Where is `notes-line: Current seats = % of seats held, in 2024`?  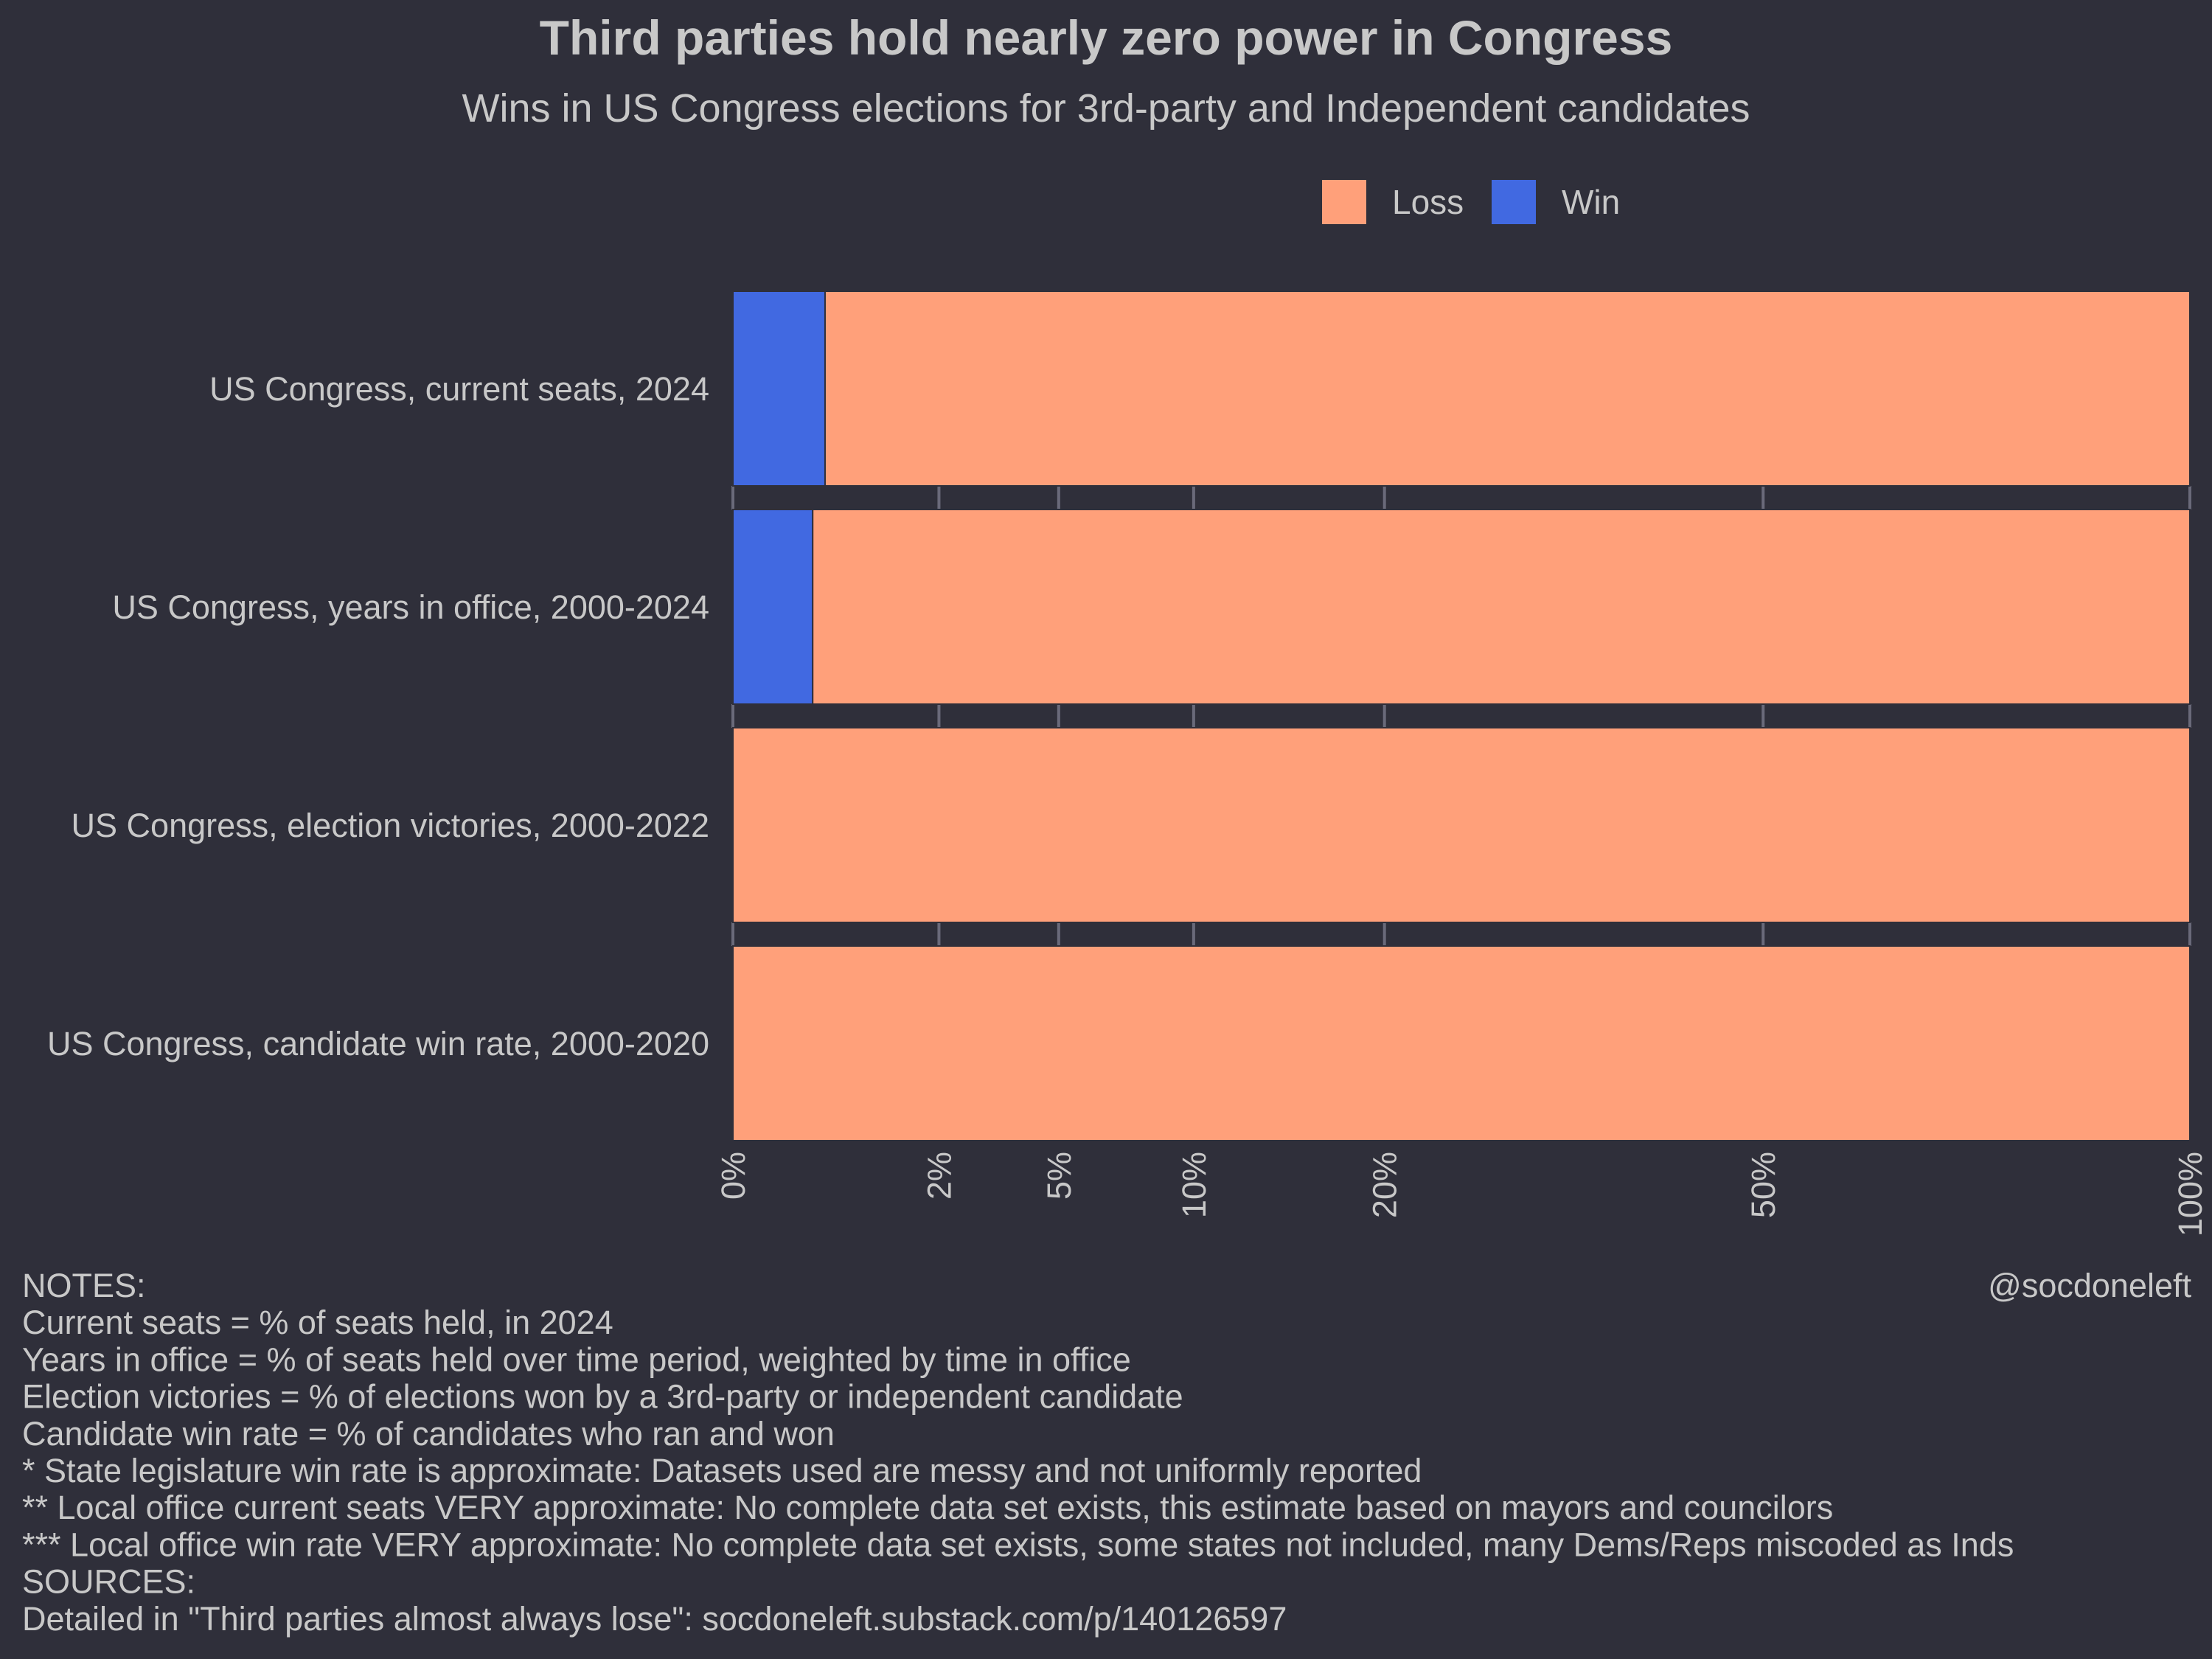 notes-line: Current seats = % of seats held, in 2024 is located at coordinates (317, 1322).